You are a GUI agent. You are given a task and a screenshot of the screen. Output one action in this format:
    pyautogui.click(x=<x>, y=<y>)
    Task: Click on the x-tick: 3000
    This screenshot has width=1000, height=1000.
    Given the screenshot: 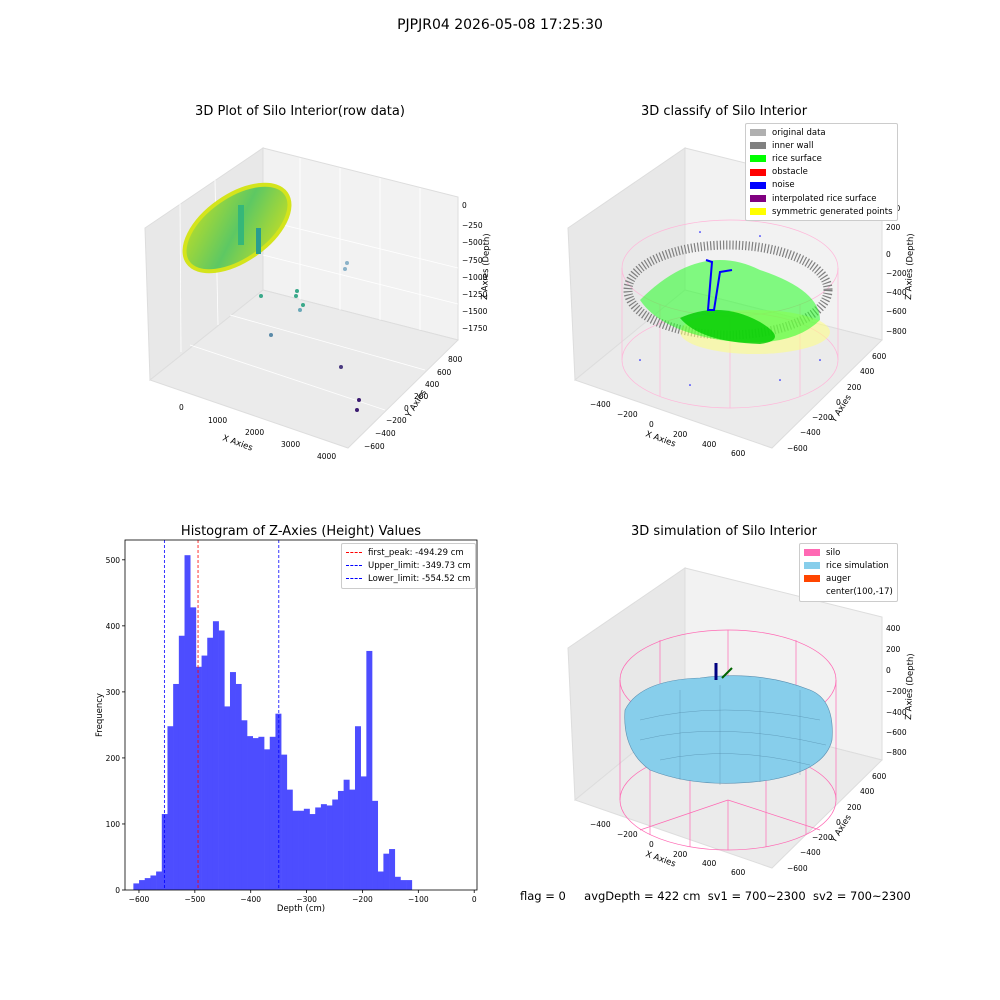 What is the action you would take?
    pyautogui.click(x=290, y=444)
    